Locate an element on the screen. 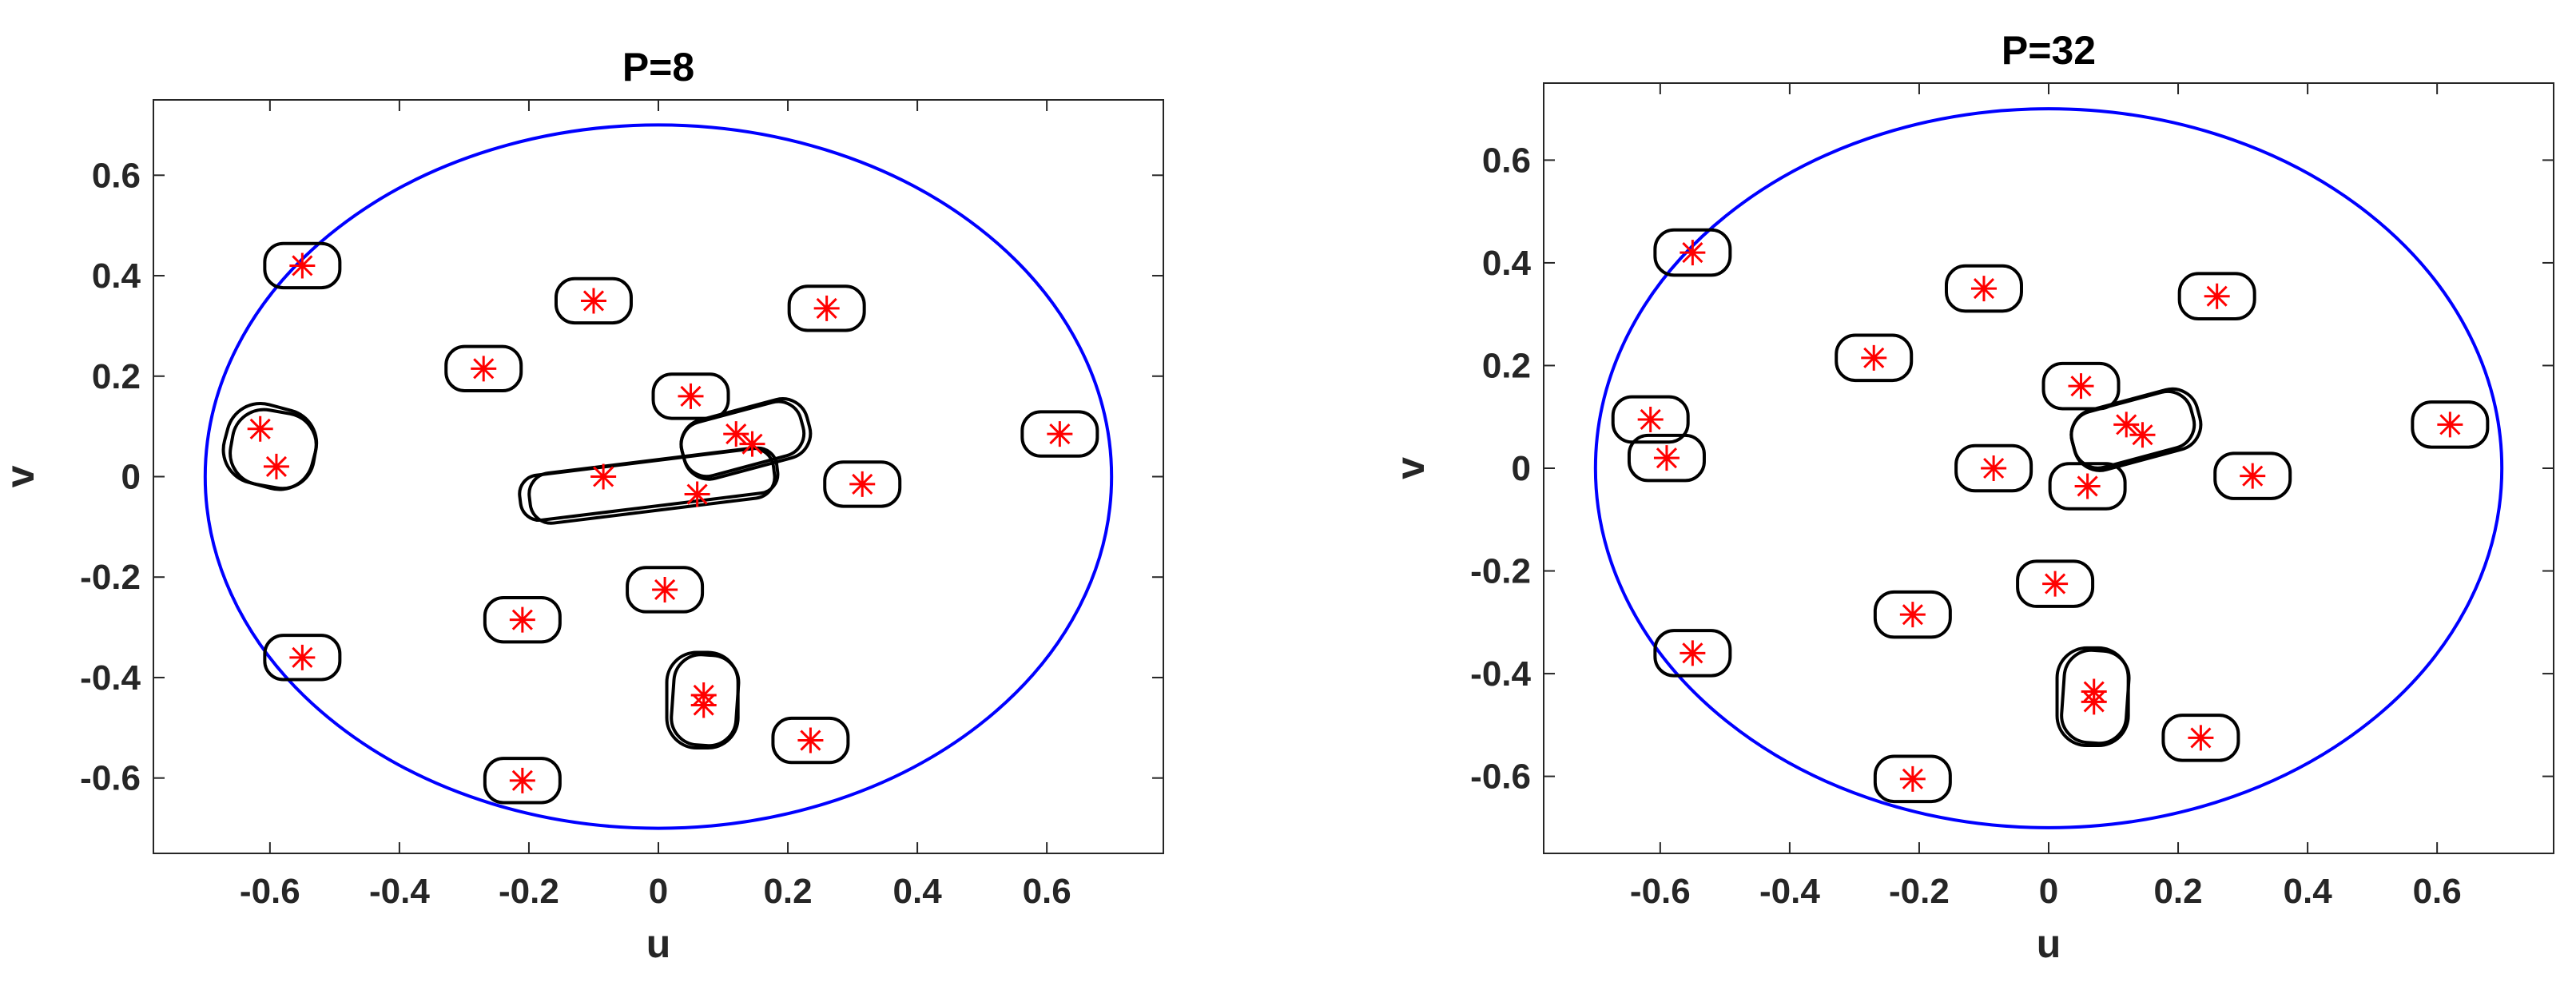  x-axis-label: u is located at coordinates (2049, 943).